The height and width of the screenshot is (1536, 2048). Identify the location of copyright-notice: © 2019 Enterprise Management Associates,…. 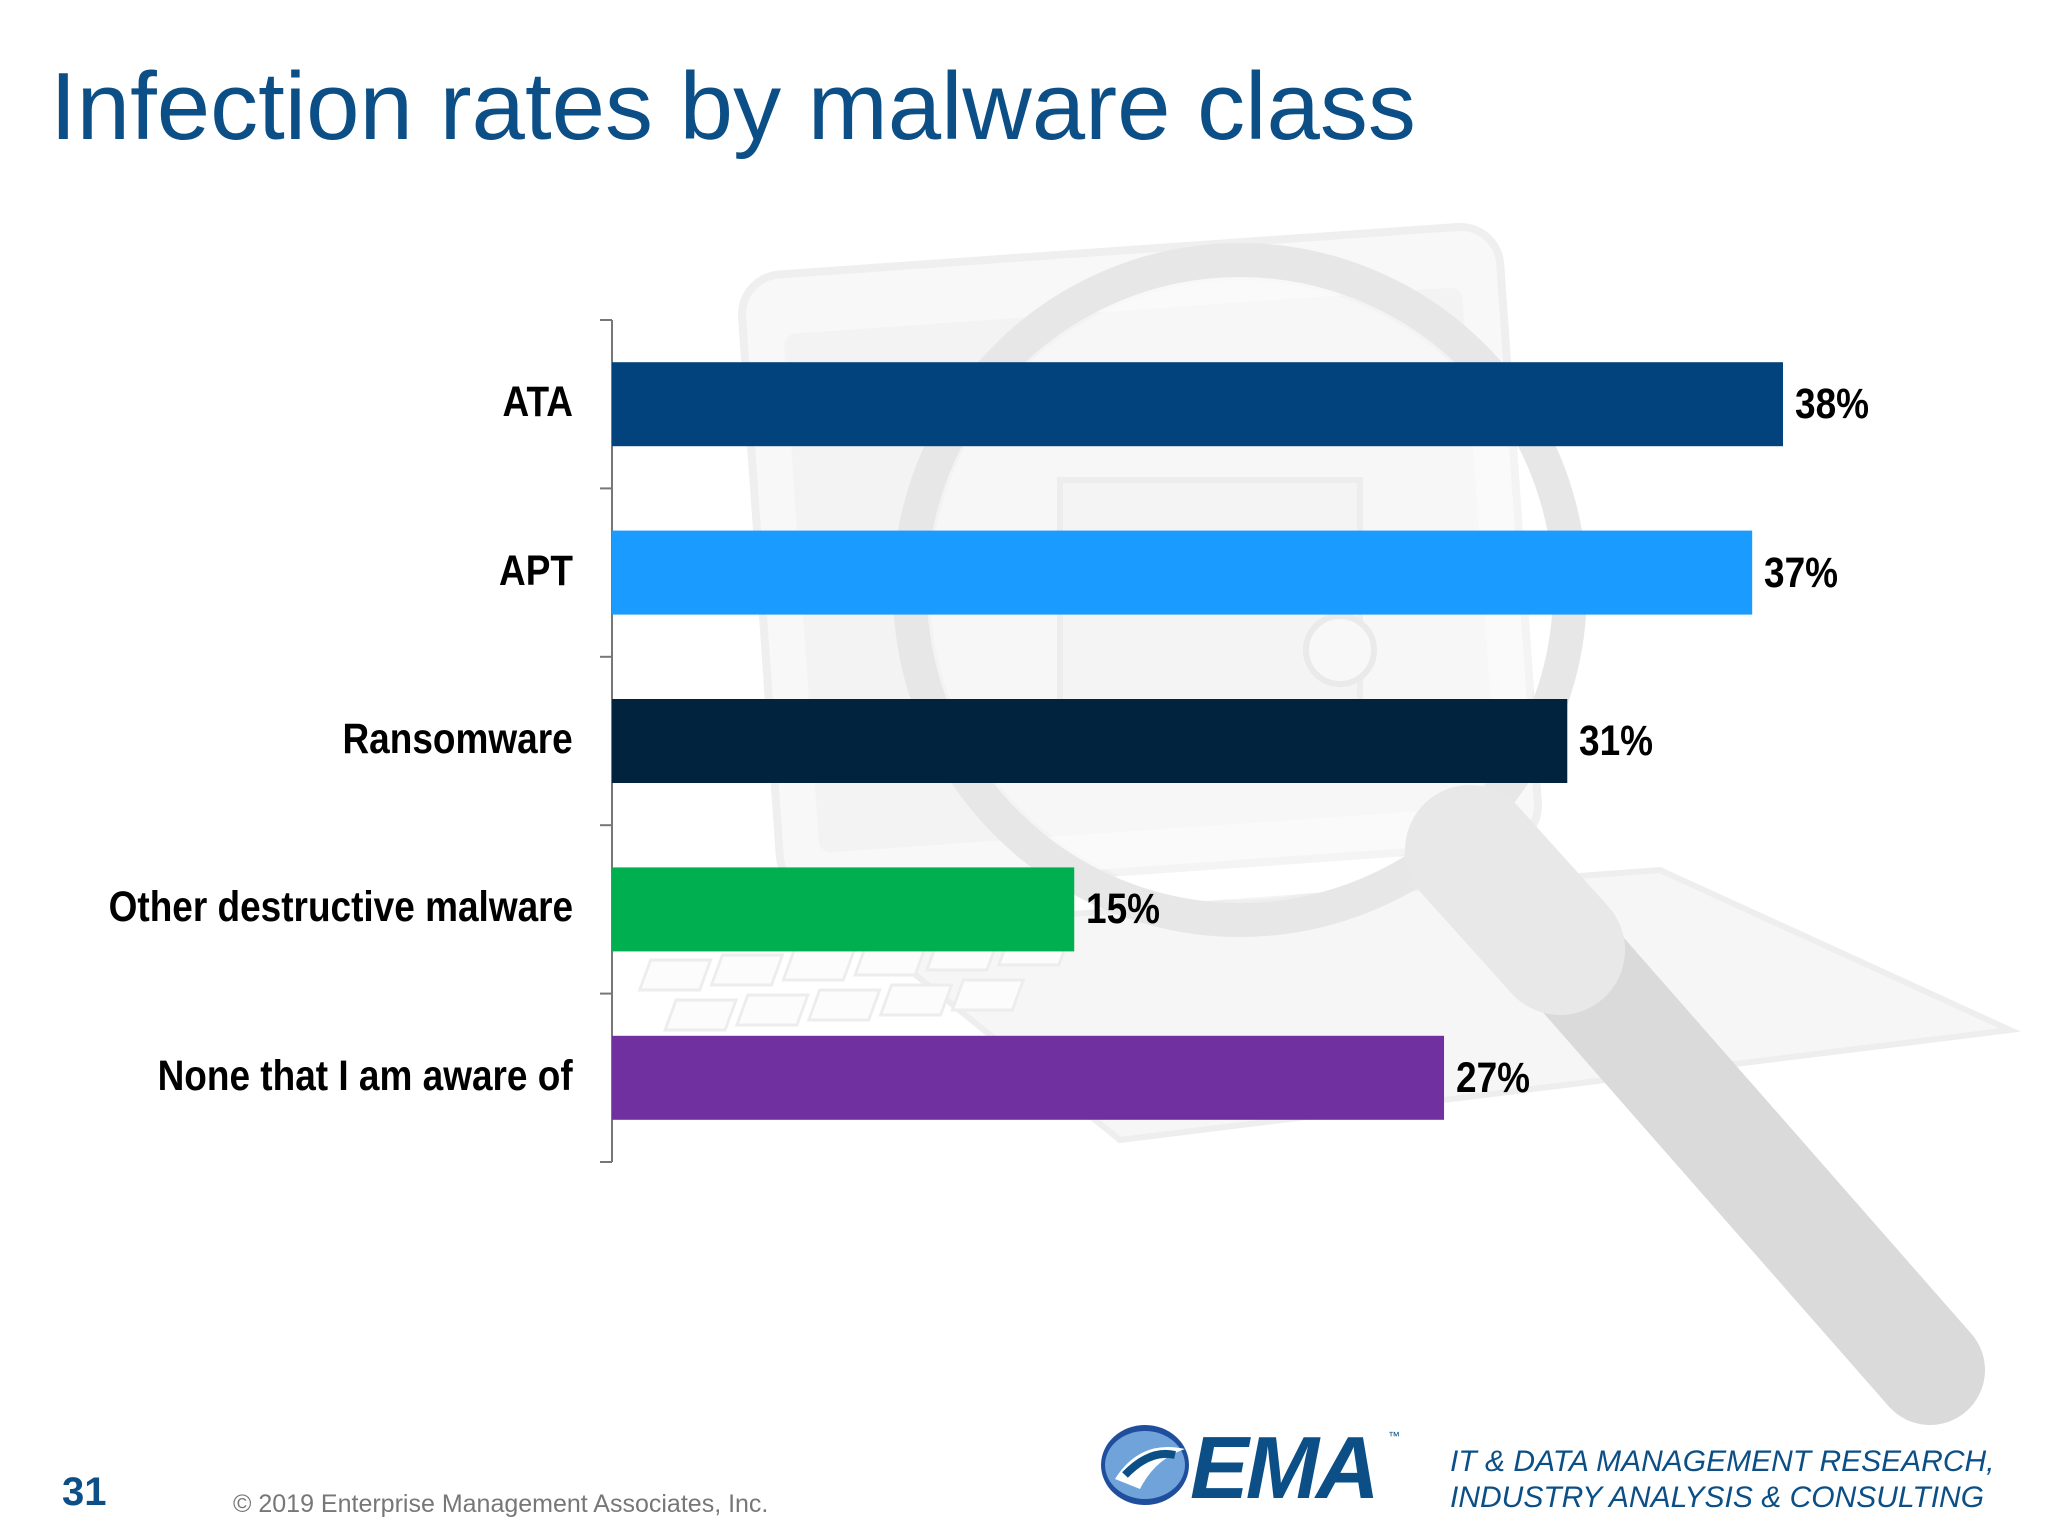
(501, 1504).